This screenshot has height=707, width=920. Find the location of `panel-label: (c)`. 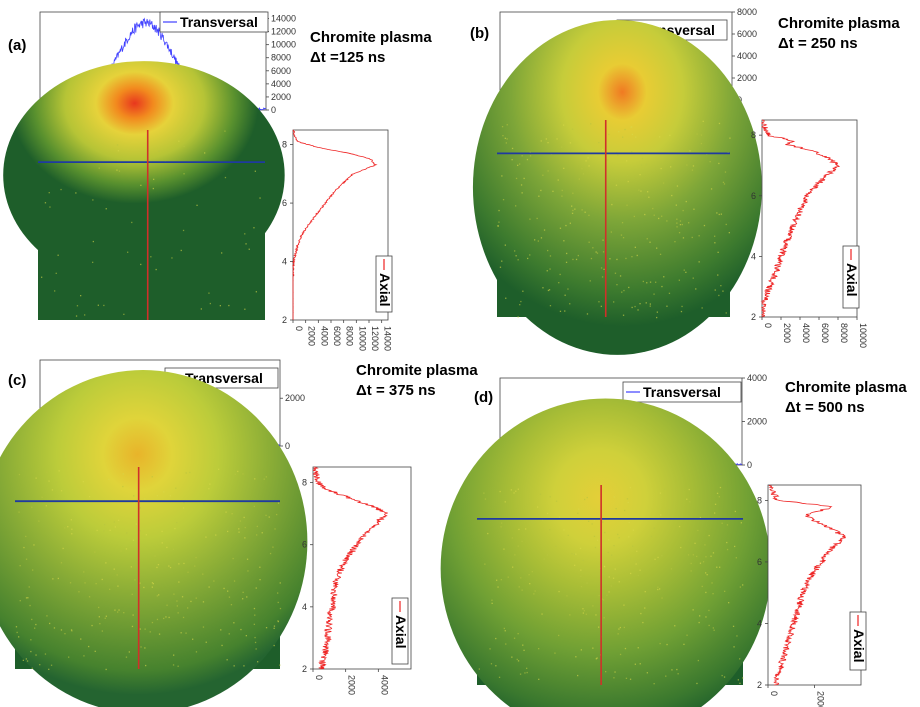

panel-label: (c) is located at coordinates (17, 380).